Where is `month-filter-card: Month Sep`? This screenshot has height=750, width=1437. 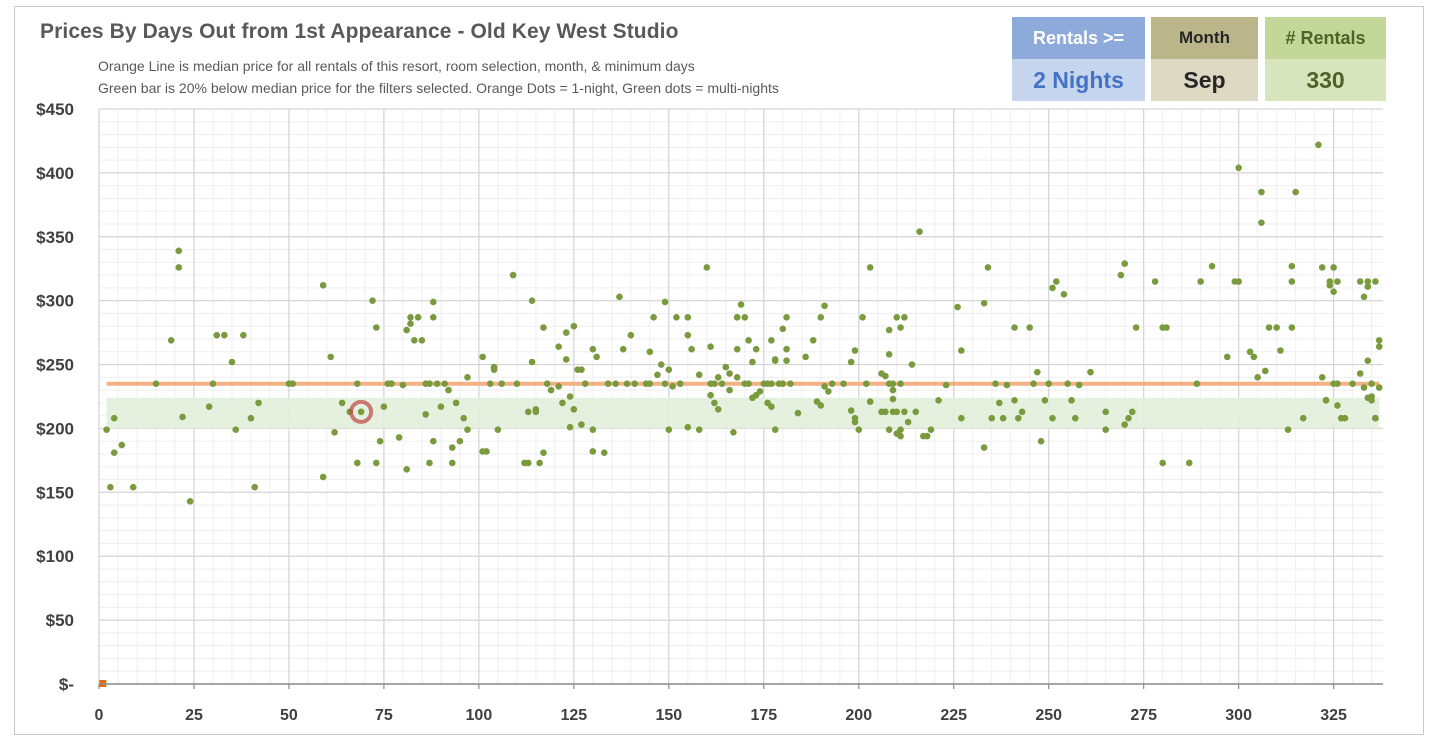 month-filter-card: Month Sep is located at coordinates (1204, 59).